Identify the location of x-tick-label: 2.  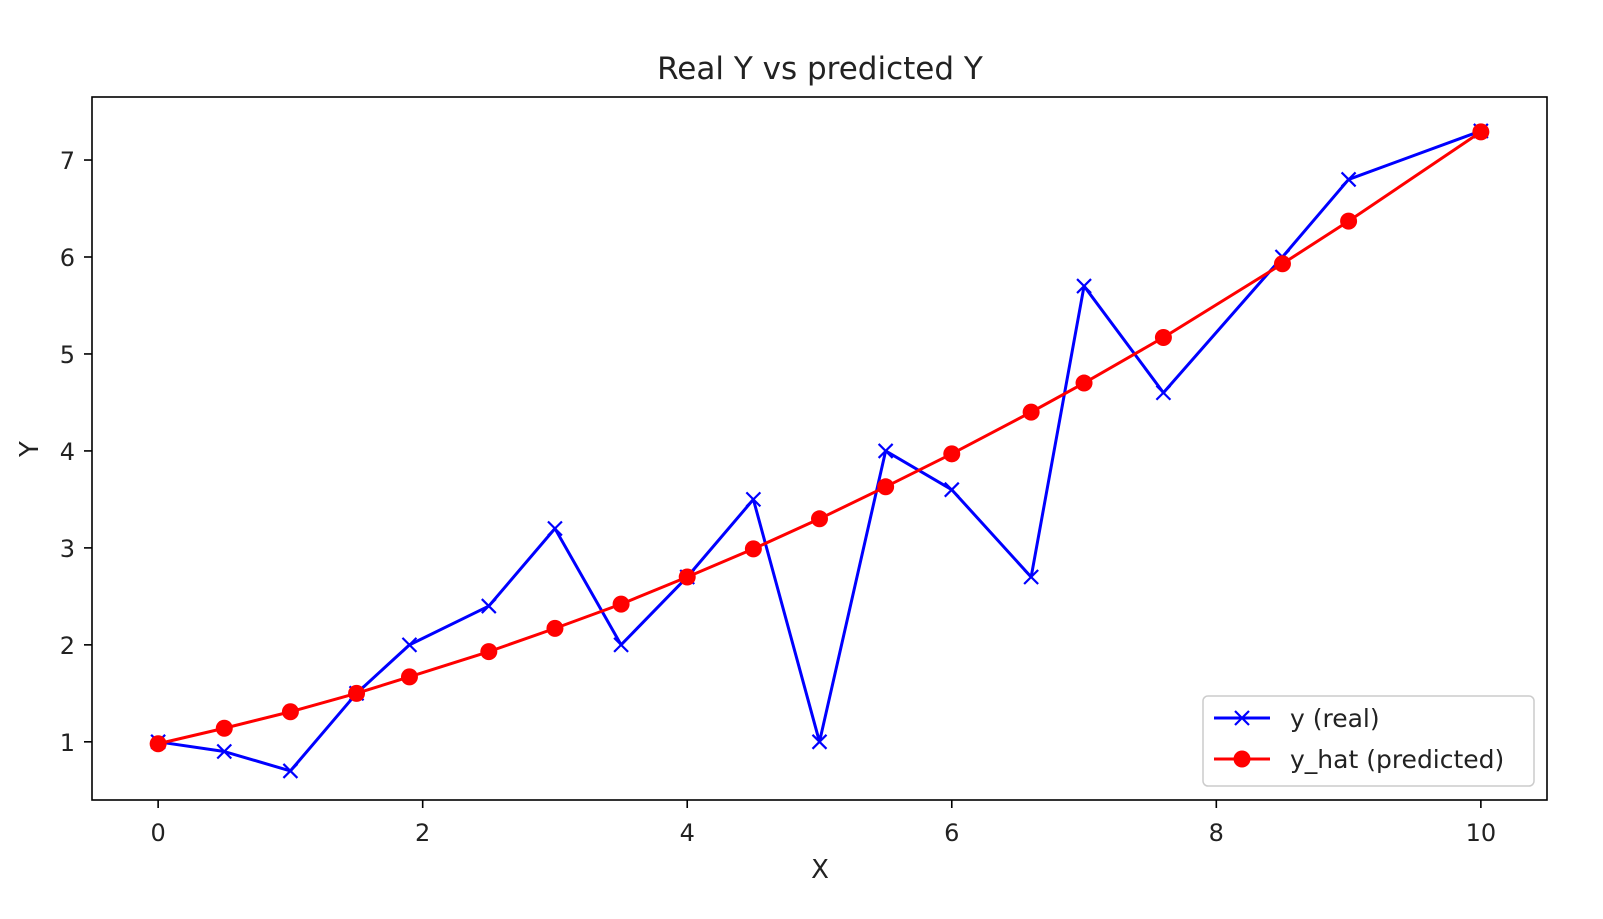
(422, 833).